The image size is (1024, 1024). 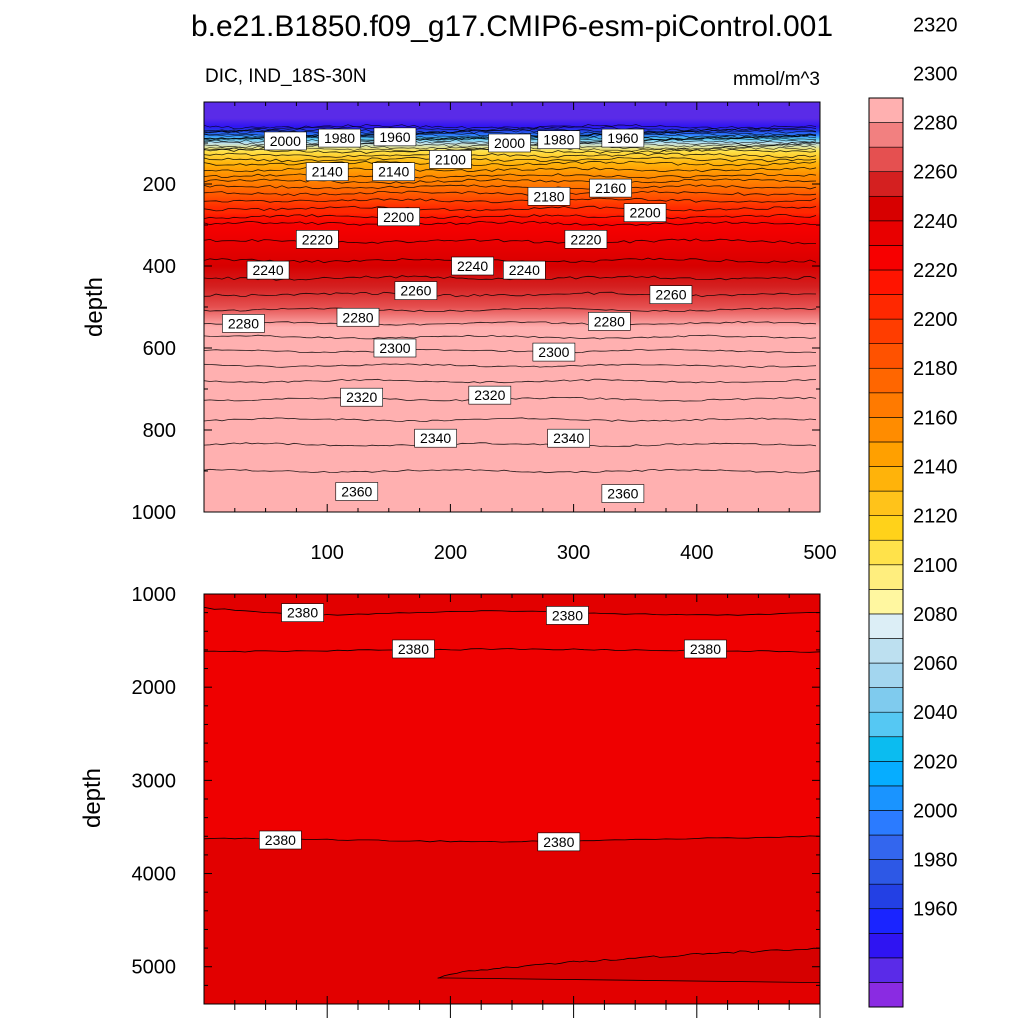 What do you see at coordinates (935, 369) in the screenshot?
I see `colorbar-tick-label: 2180` at bounding box center [935, 369].